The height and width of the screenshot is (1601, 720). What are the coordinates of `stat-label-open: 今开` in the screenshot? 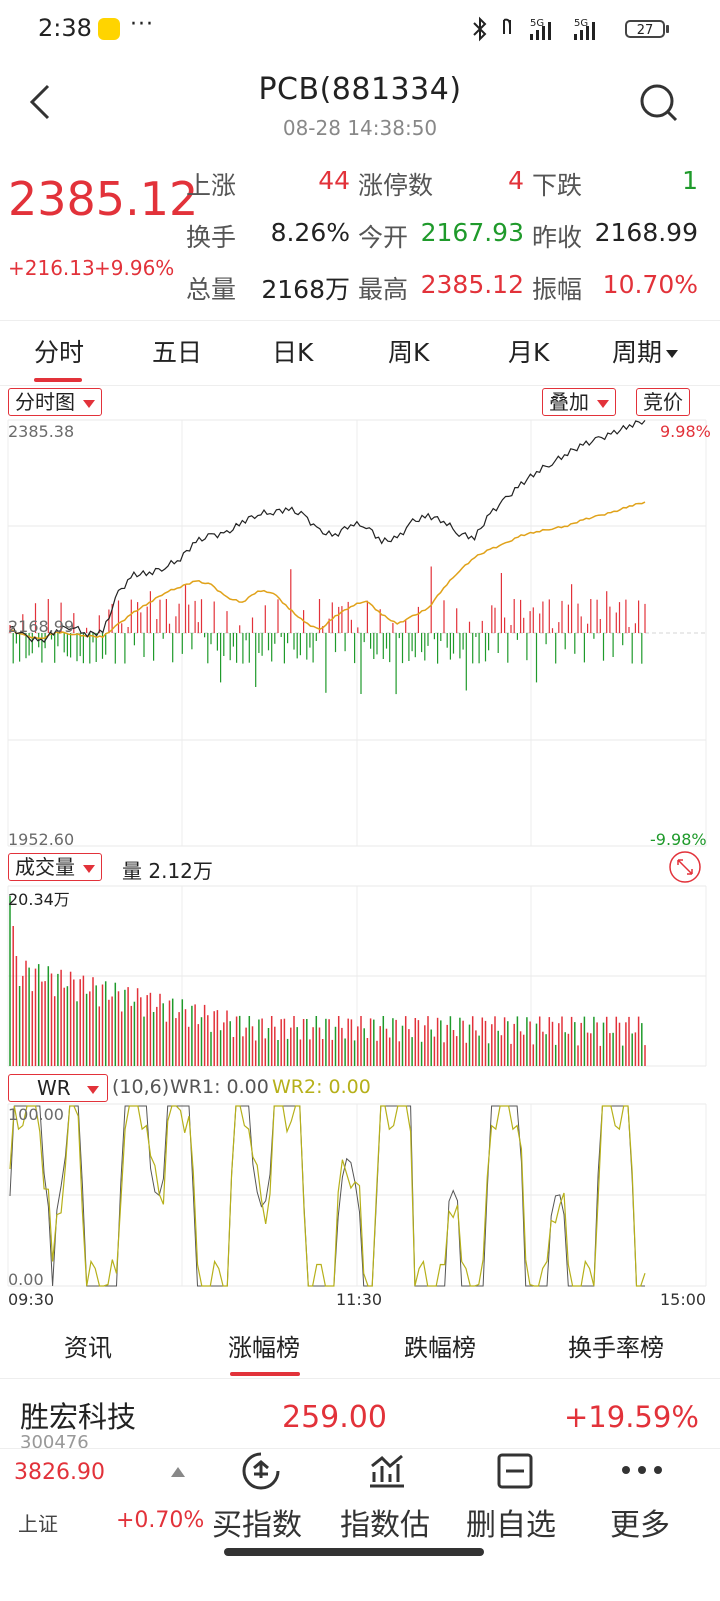 It's located at (383, 237).